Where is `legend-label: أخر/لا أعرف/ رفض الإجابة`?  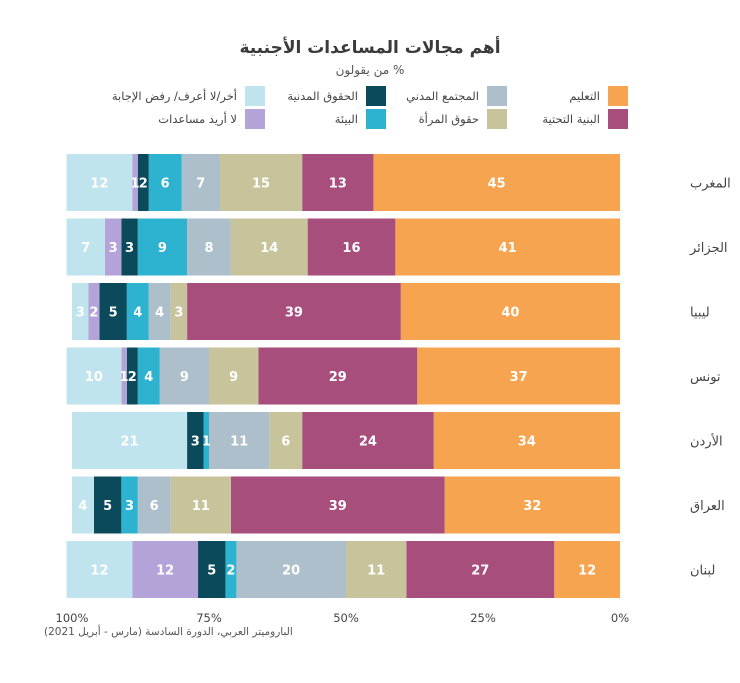
legend-label: أخر/لا أعرف/ رفض الإجابة is located at coordinates (174, 96).